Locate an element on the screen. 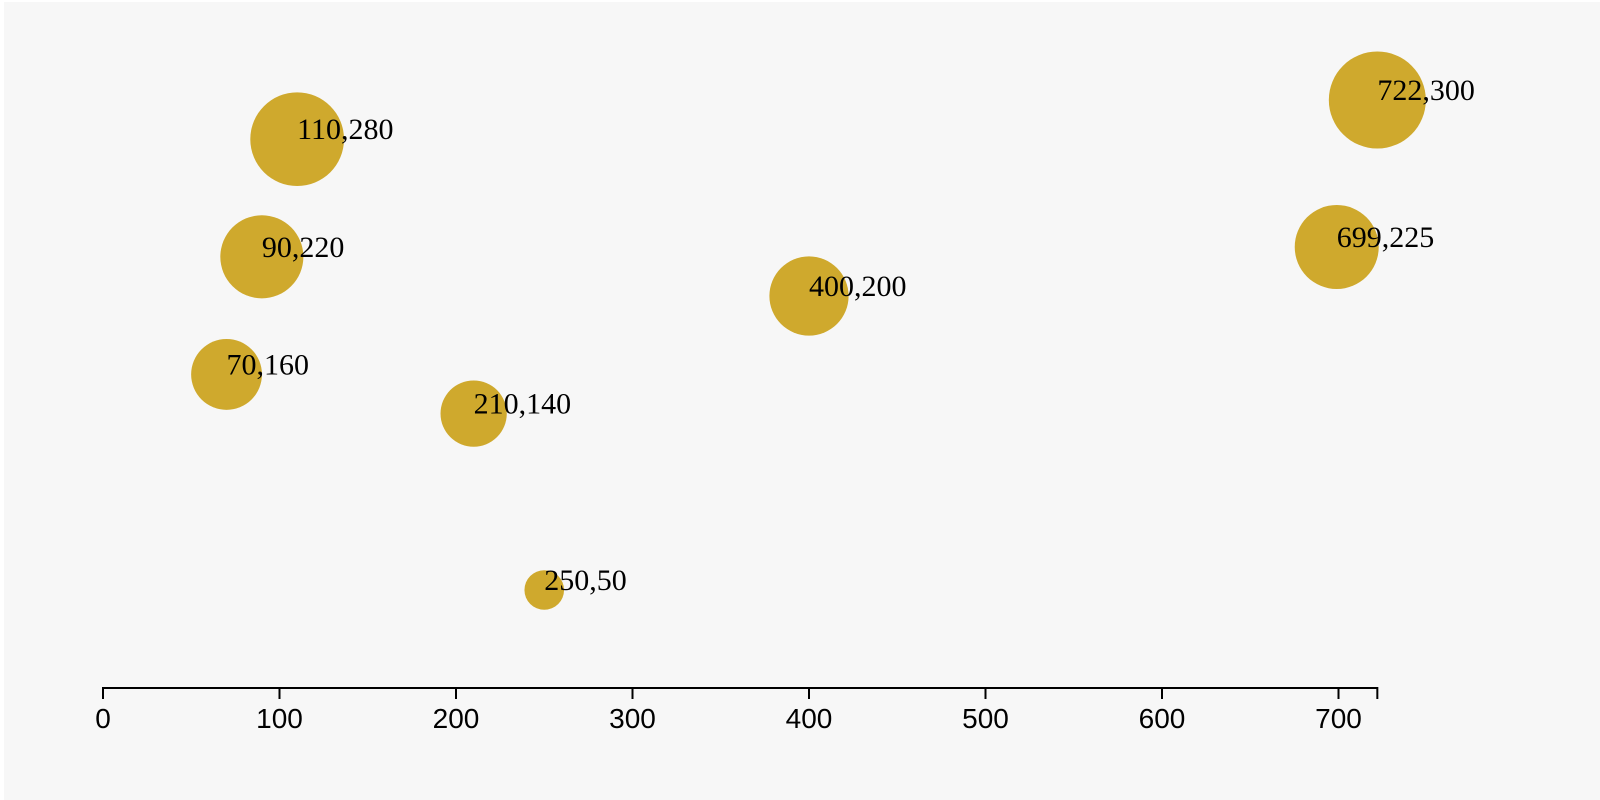 Image resolution: width=1600 pixels, height=800 pixels. x-axis: 0 100 200 300 400 500 600 700 is located at coordinates (737, 710).